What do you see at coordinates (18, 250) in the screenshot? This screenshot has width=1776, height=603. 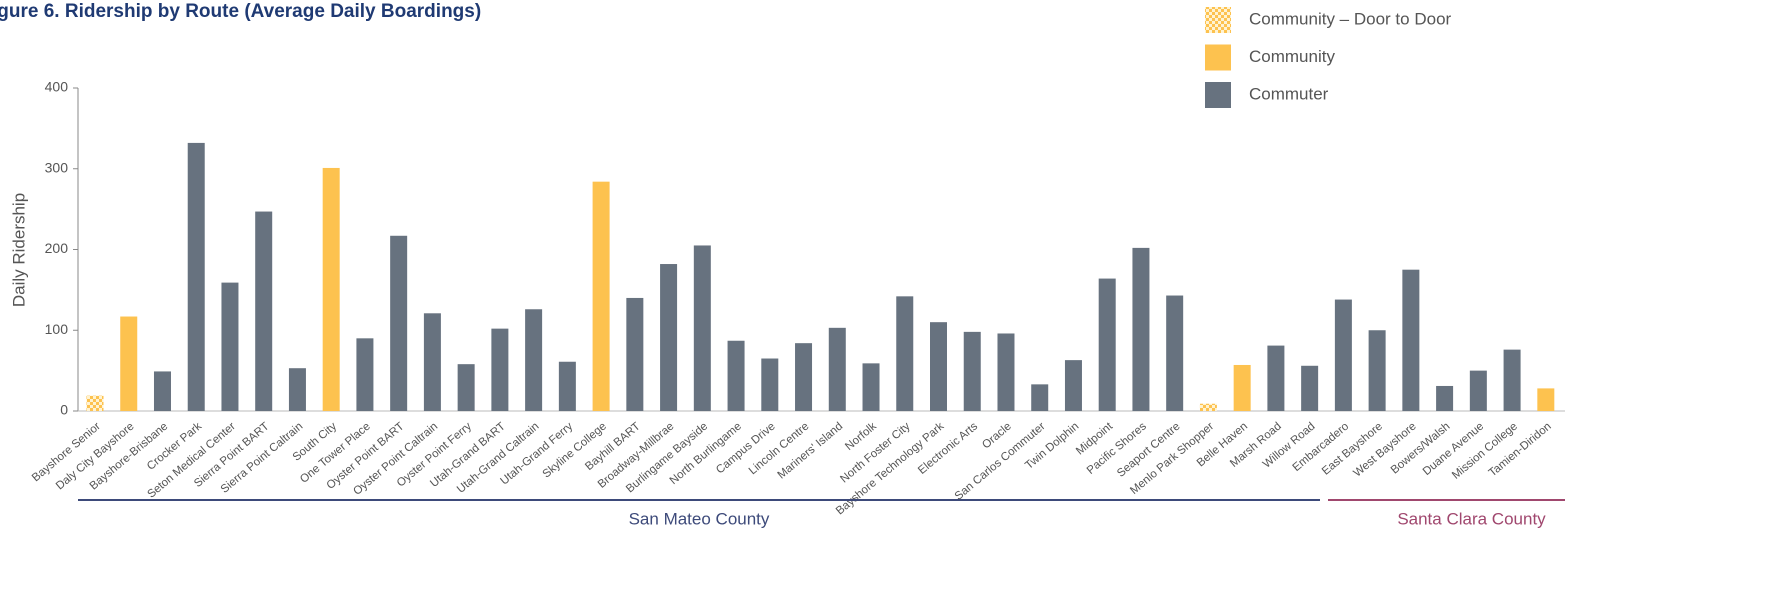 I see `y-axis-label: Daily Ridership` at bounding box center [18, 250].